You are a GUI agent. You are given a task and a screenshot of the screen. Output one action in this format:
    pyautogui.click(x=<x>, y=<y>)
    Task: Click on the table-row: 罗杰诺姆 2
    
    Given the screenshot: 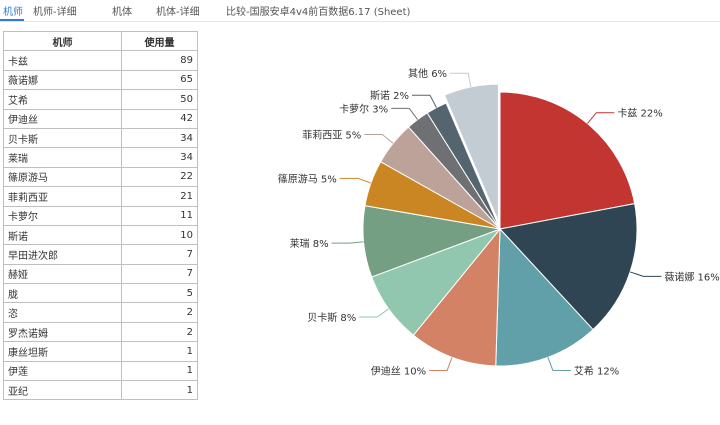 What is the action you would take?
    pyautogui.click(x=100, y=332)
    